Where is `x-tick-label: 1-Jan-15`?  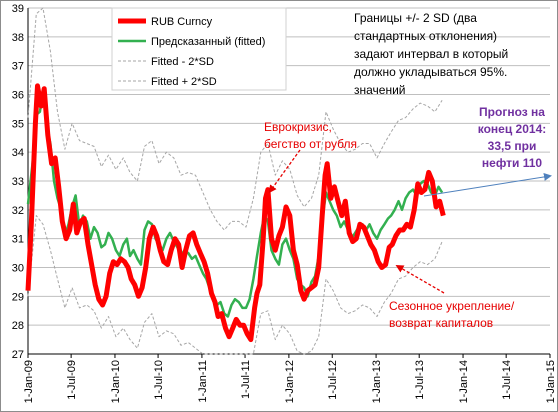 x-tick-label: 1-Jan-15 is located at coordinates (551, 381).